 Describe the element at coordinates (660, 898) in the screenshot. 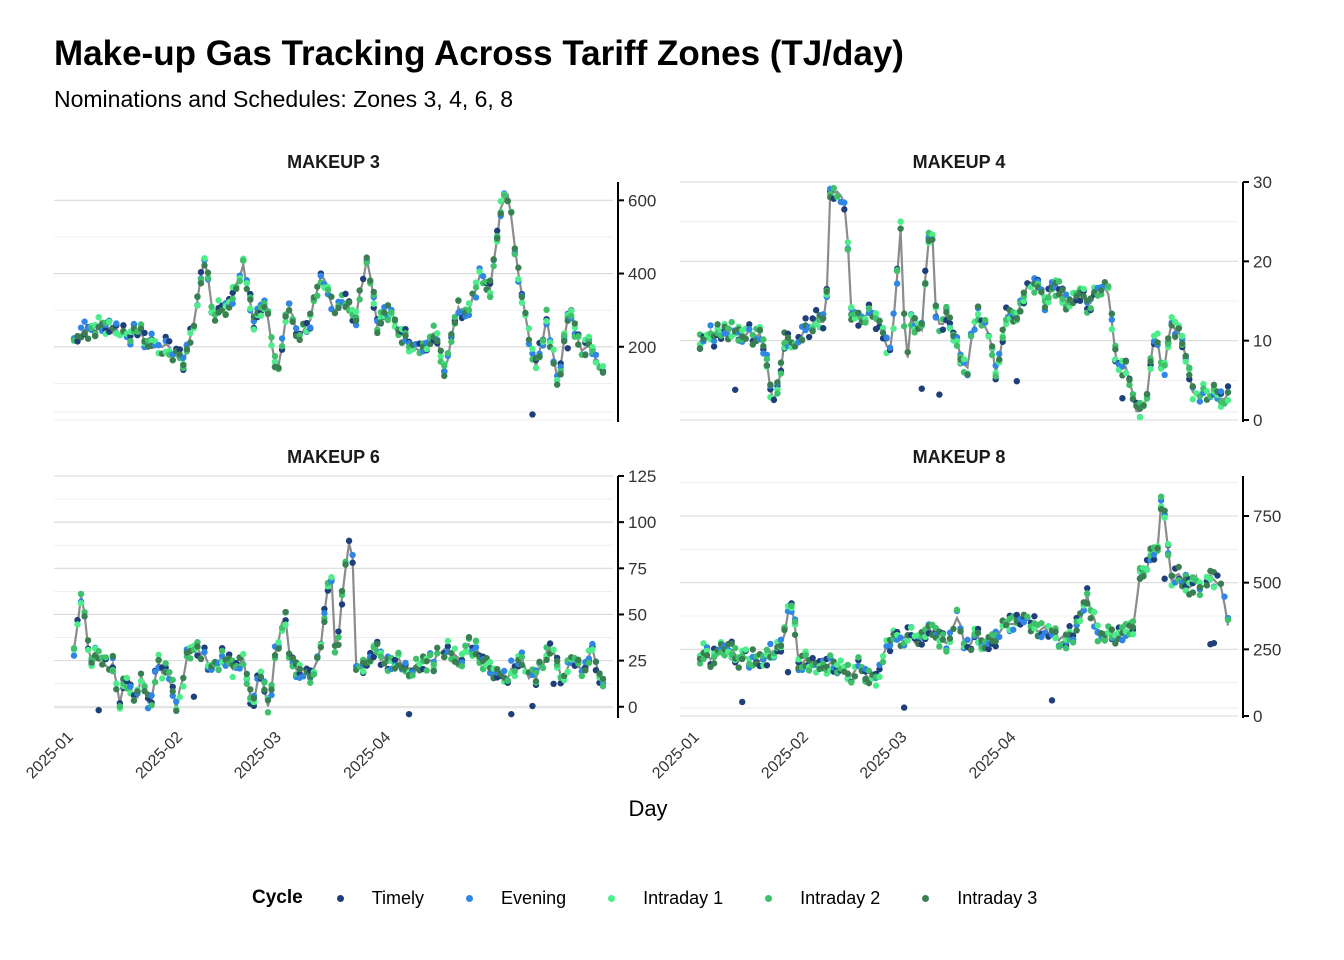

I see `legend-item-intraday-1: Intraday 1` at that location.